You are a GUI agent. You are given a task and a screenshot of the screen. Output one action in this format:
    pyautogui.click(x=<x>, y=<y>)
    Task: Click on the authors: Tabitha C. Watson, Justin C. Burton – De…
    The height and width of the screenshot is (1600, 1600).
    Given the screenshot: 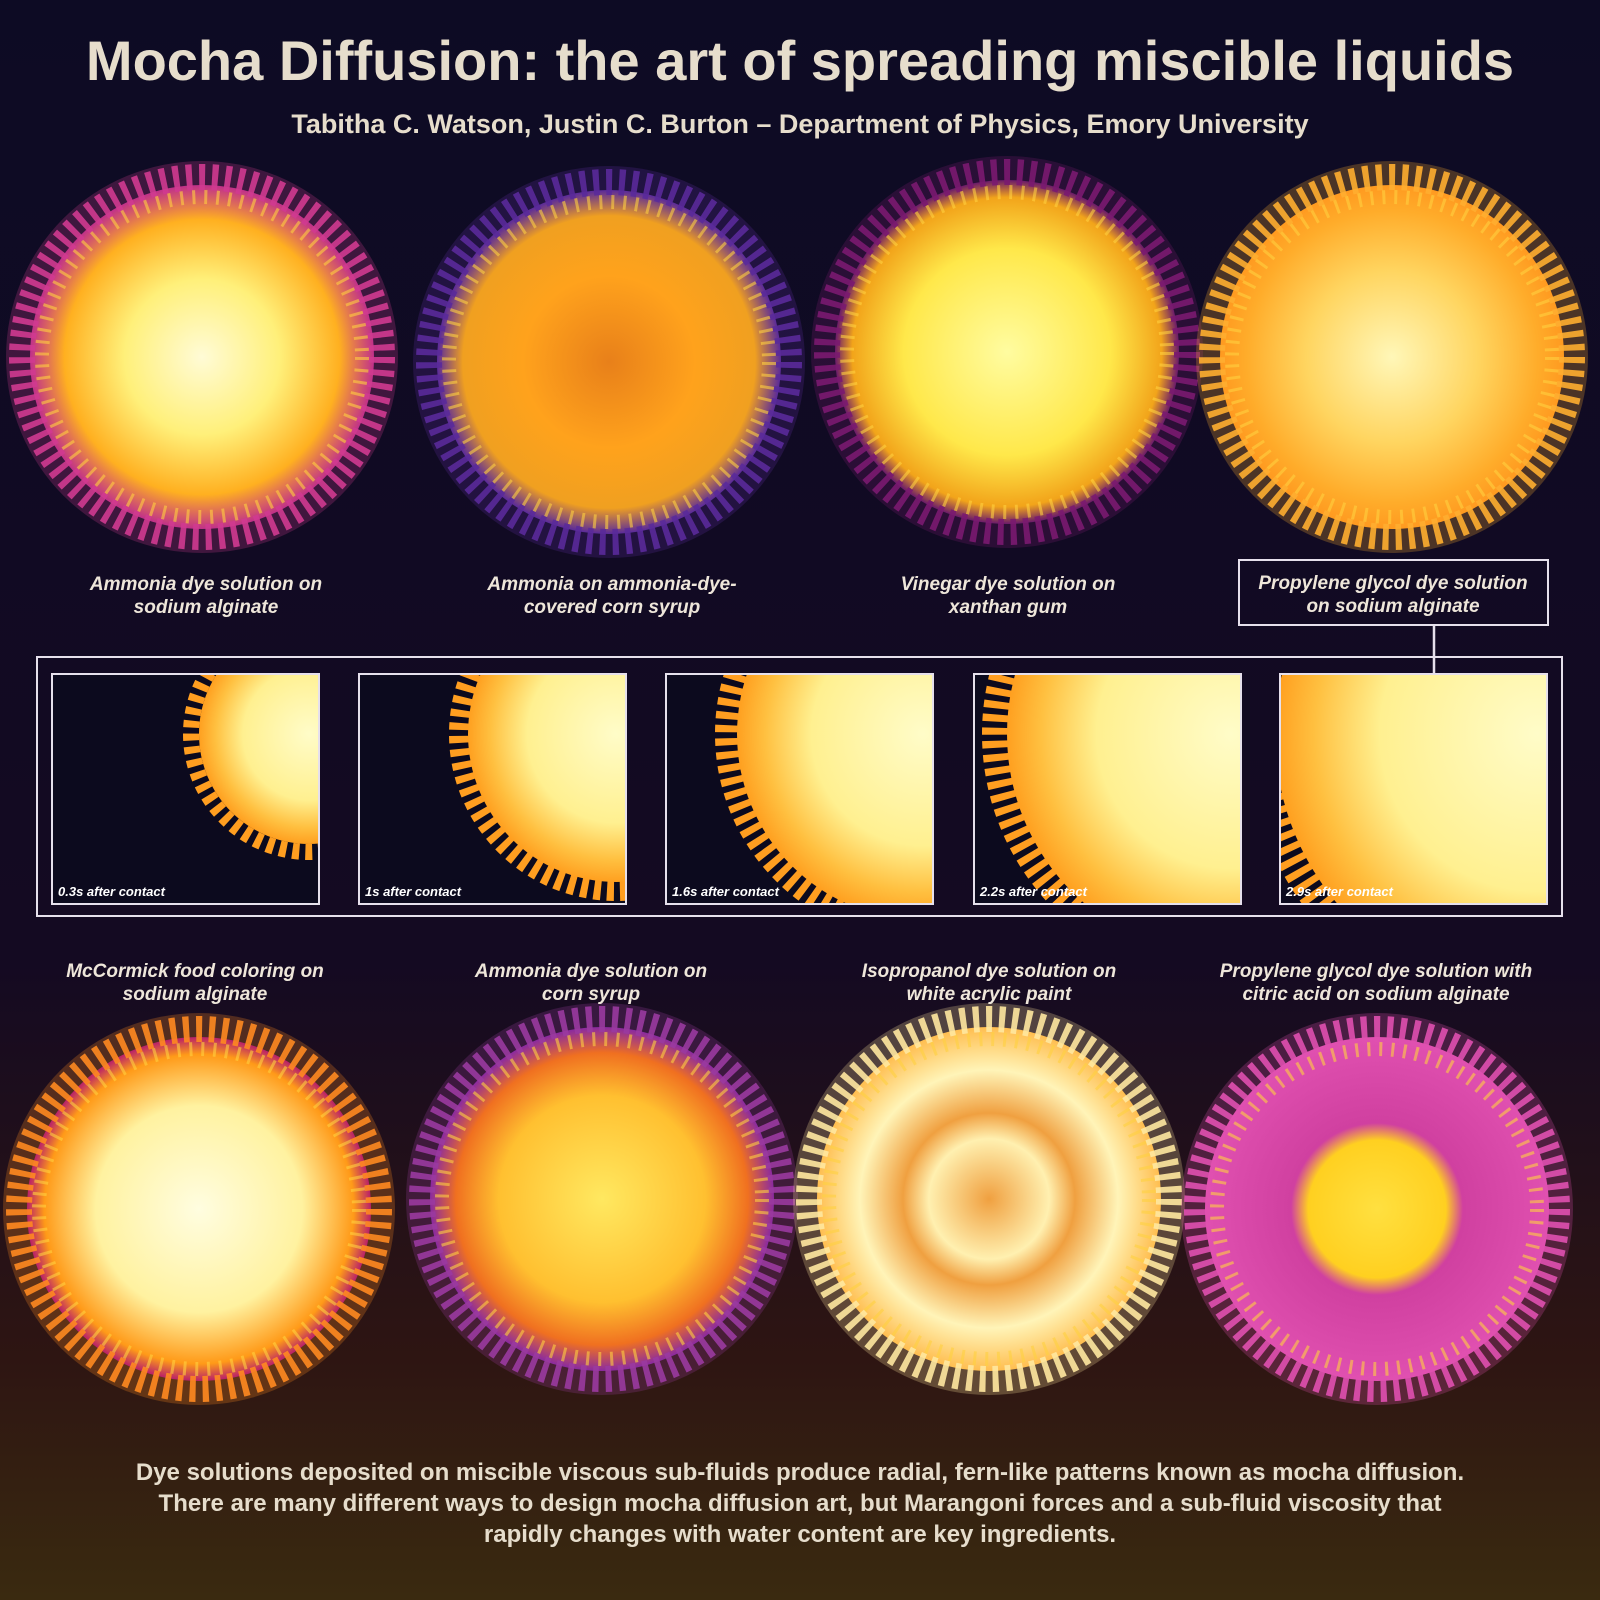 What is the action you would take?
    pyautogui.click(x=799, y=124)
    